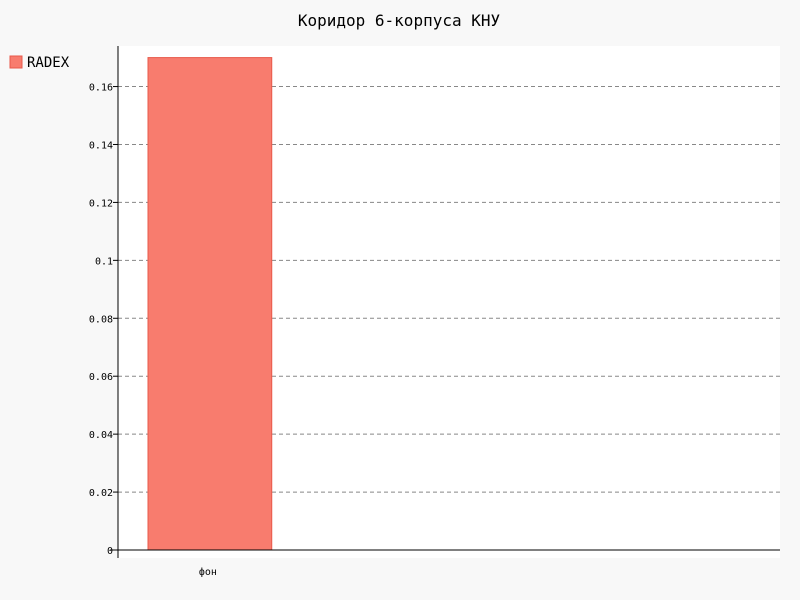  What do you see at coordinates (101, 88) in the screenshot?
I see `y-tick-label: 0.16` at bounding box center [101, 88].